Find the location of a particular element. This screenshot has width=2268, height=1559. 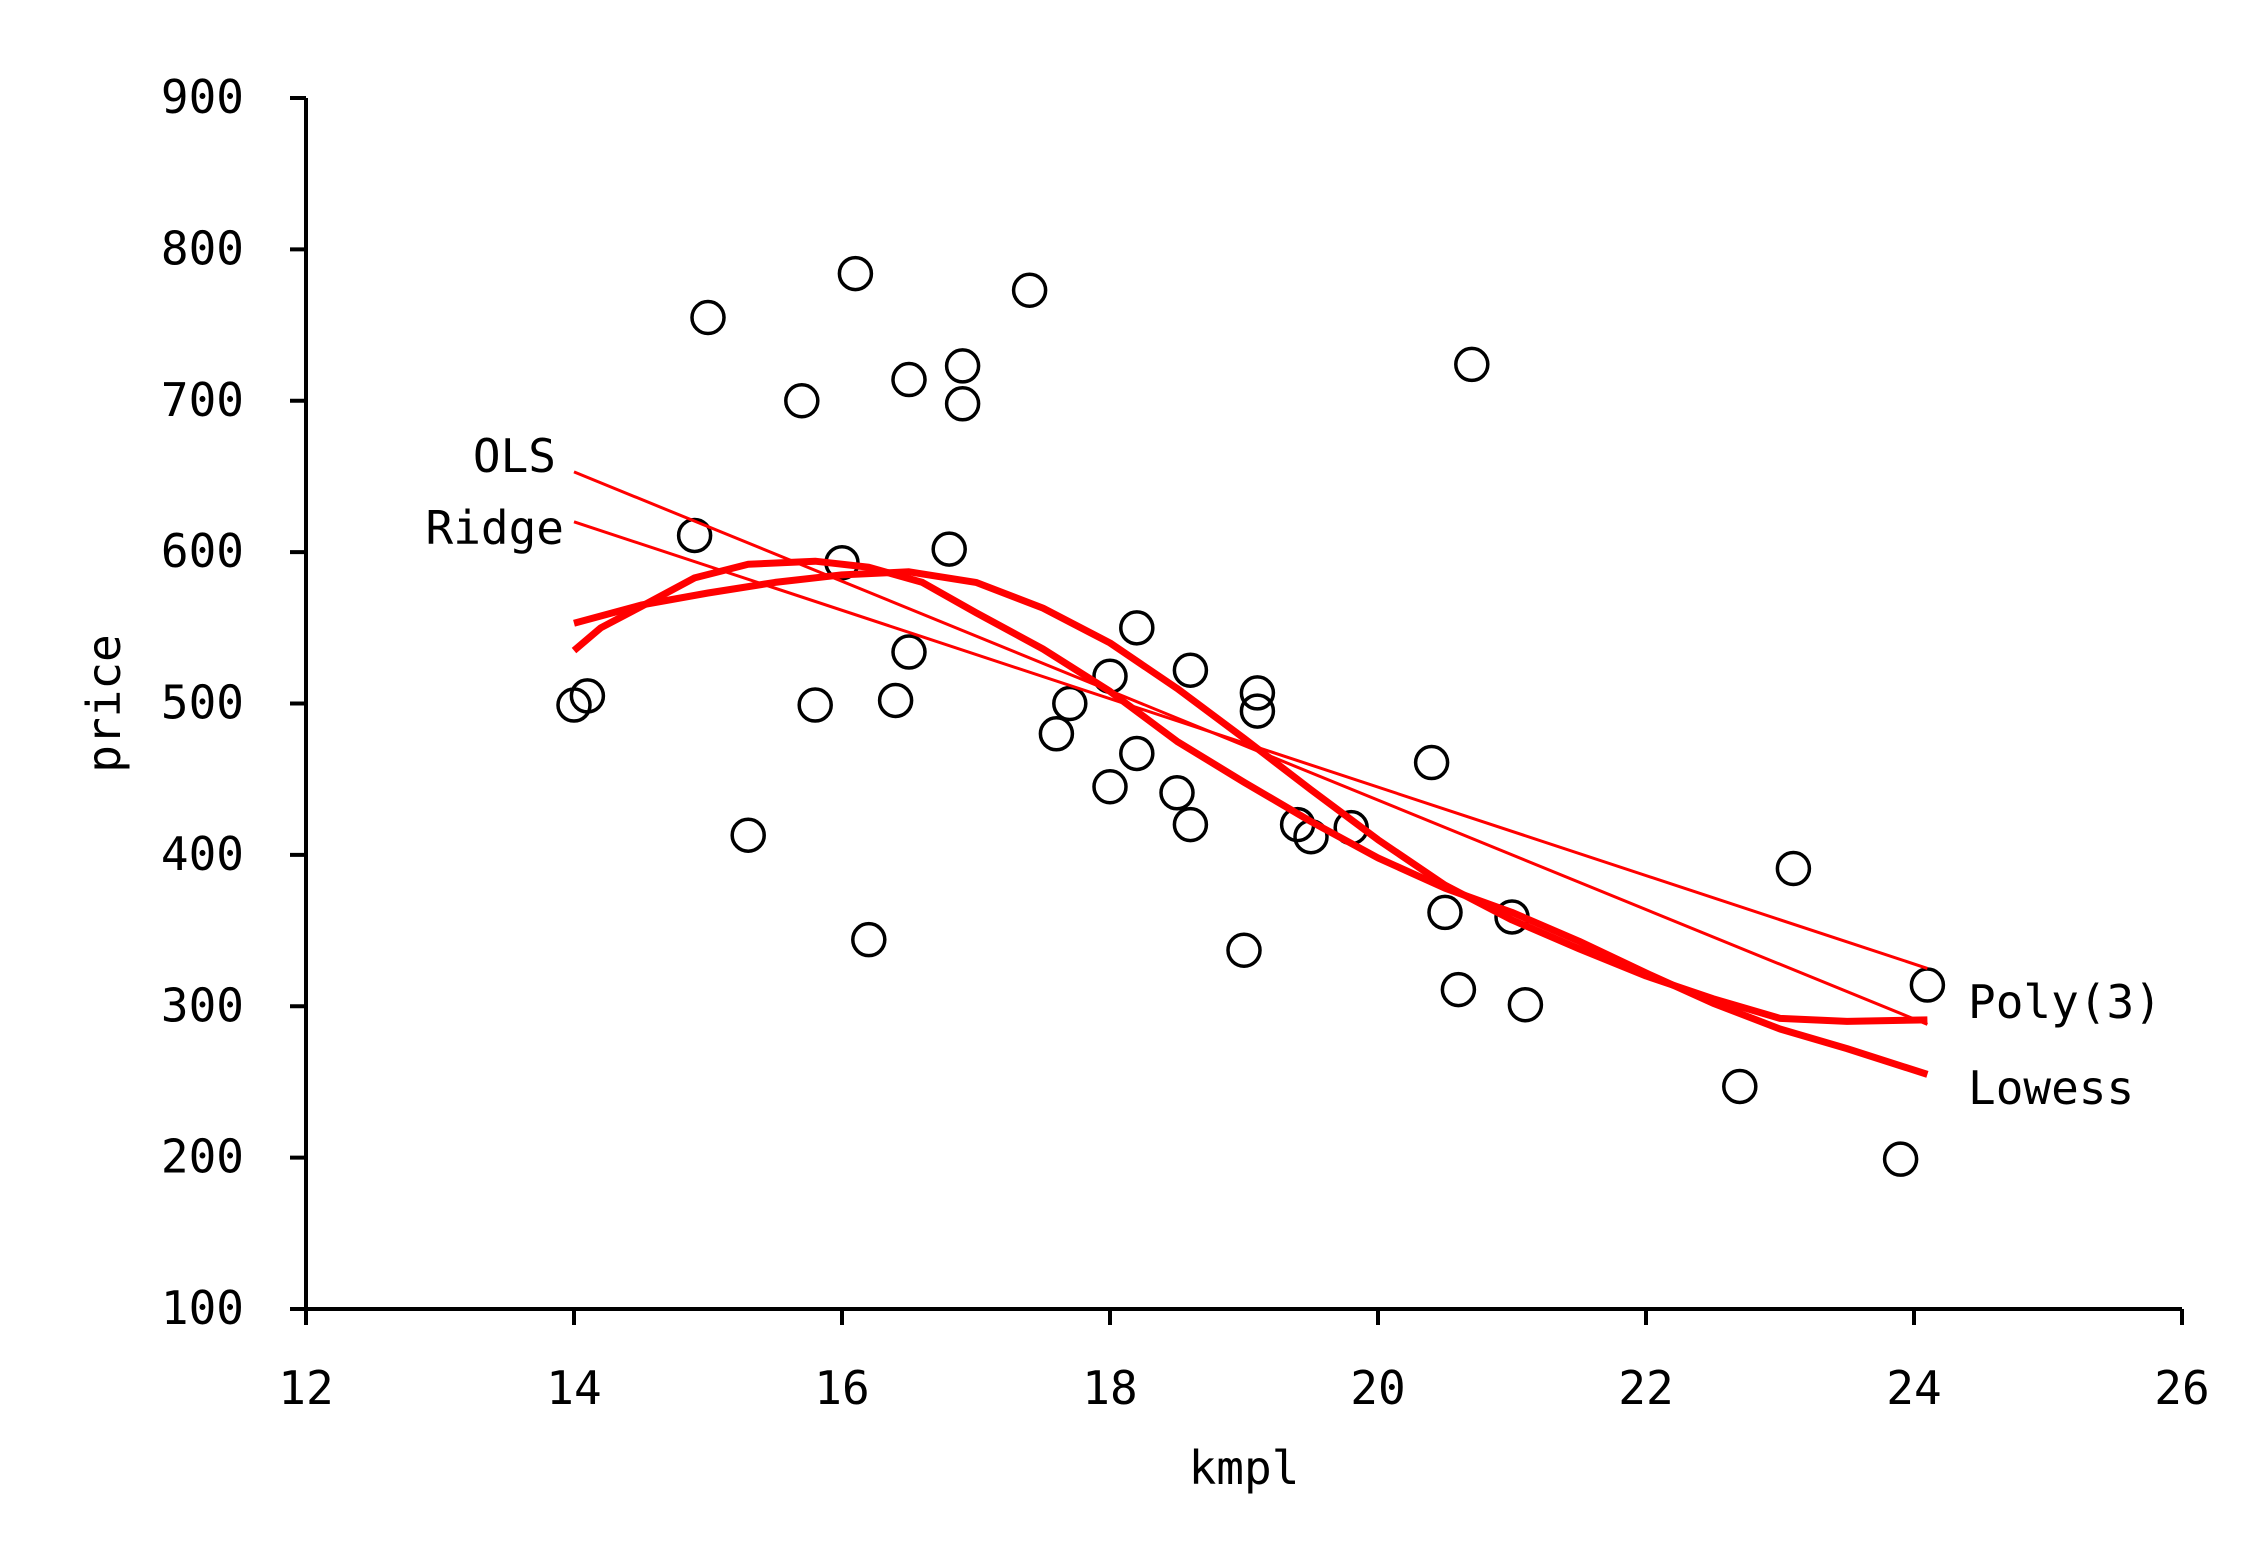

y-tick-label: 100 is located at coordinates (202, 1308).